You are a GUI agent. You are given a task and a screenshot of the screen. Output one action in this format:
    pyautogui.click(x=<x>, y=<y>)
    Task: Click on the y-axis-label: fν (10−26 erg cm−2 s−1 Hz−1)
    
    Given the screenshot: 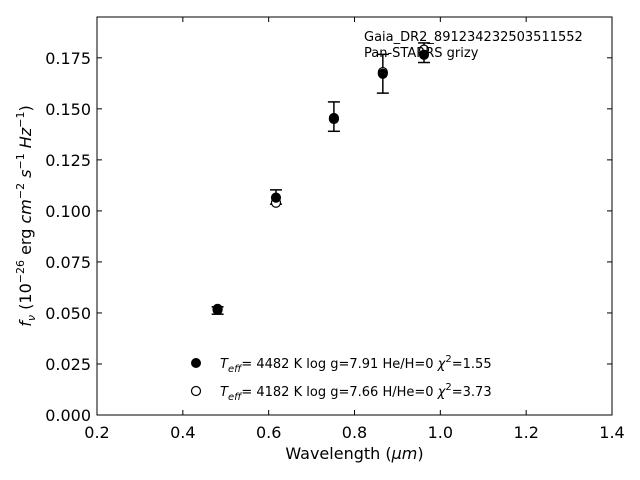 What is the action you would take?
    pyautogui.click(x=26, y=215)
    